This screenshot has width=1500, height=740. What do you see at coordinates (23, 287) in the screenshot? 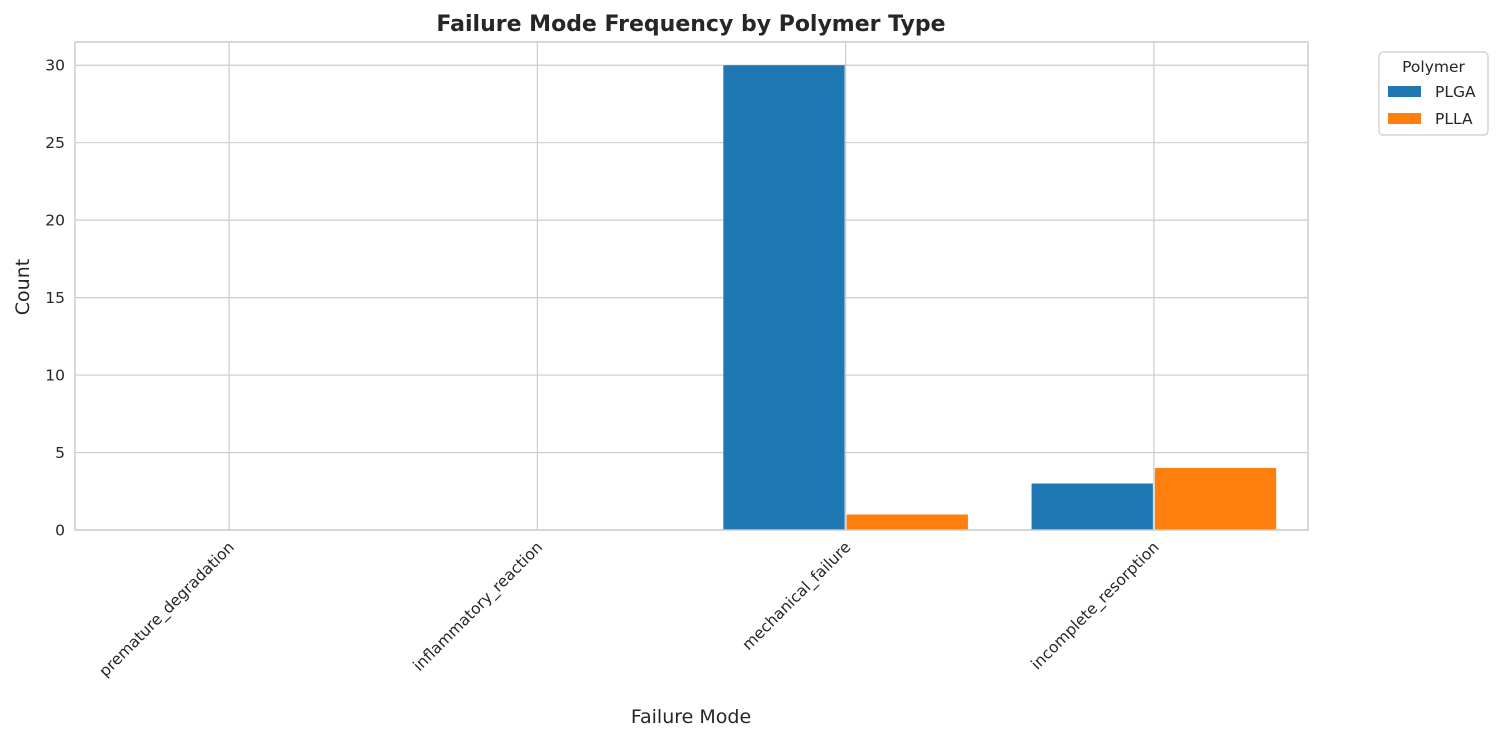
I see `y-axis-label: Count` at bounding box center [23, 287].